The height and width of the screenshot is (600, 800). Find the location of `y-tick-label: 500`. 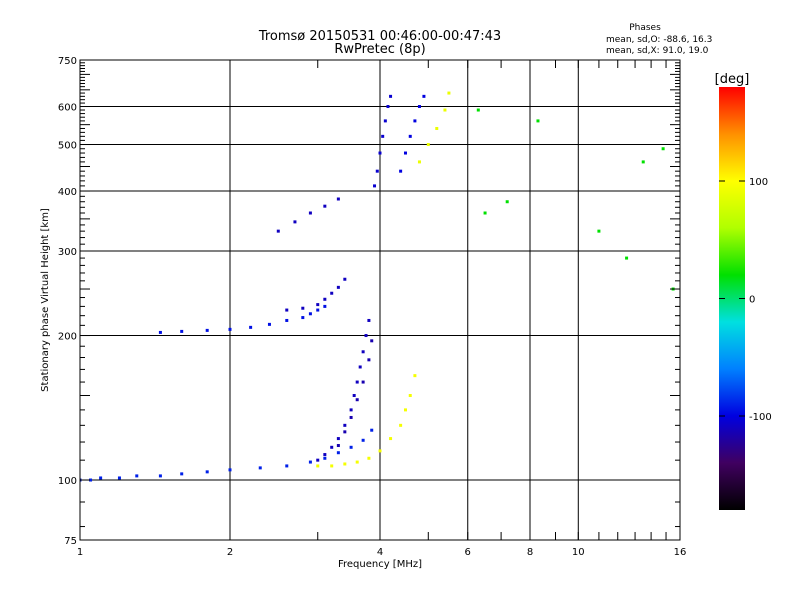

y-tick-label: 500 is located at coordinates (67, 146).